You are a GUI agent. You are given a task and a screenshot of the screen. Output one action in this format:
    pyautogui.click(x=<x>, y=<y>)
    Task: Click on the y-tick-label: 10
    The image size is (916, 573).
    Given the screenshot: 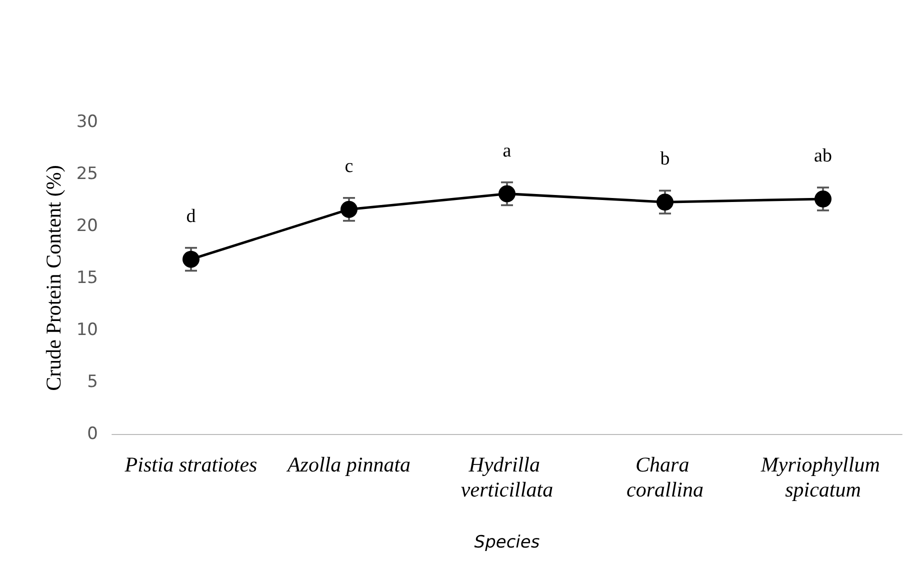 What is the action you would take?
    pyautogui.click(x=87, y=330)
    